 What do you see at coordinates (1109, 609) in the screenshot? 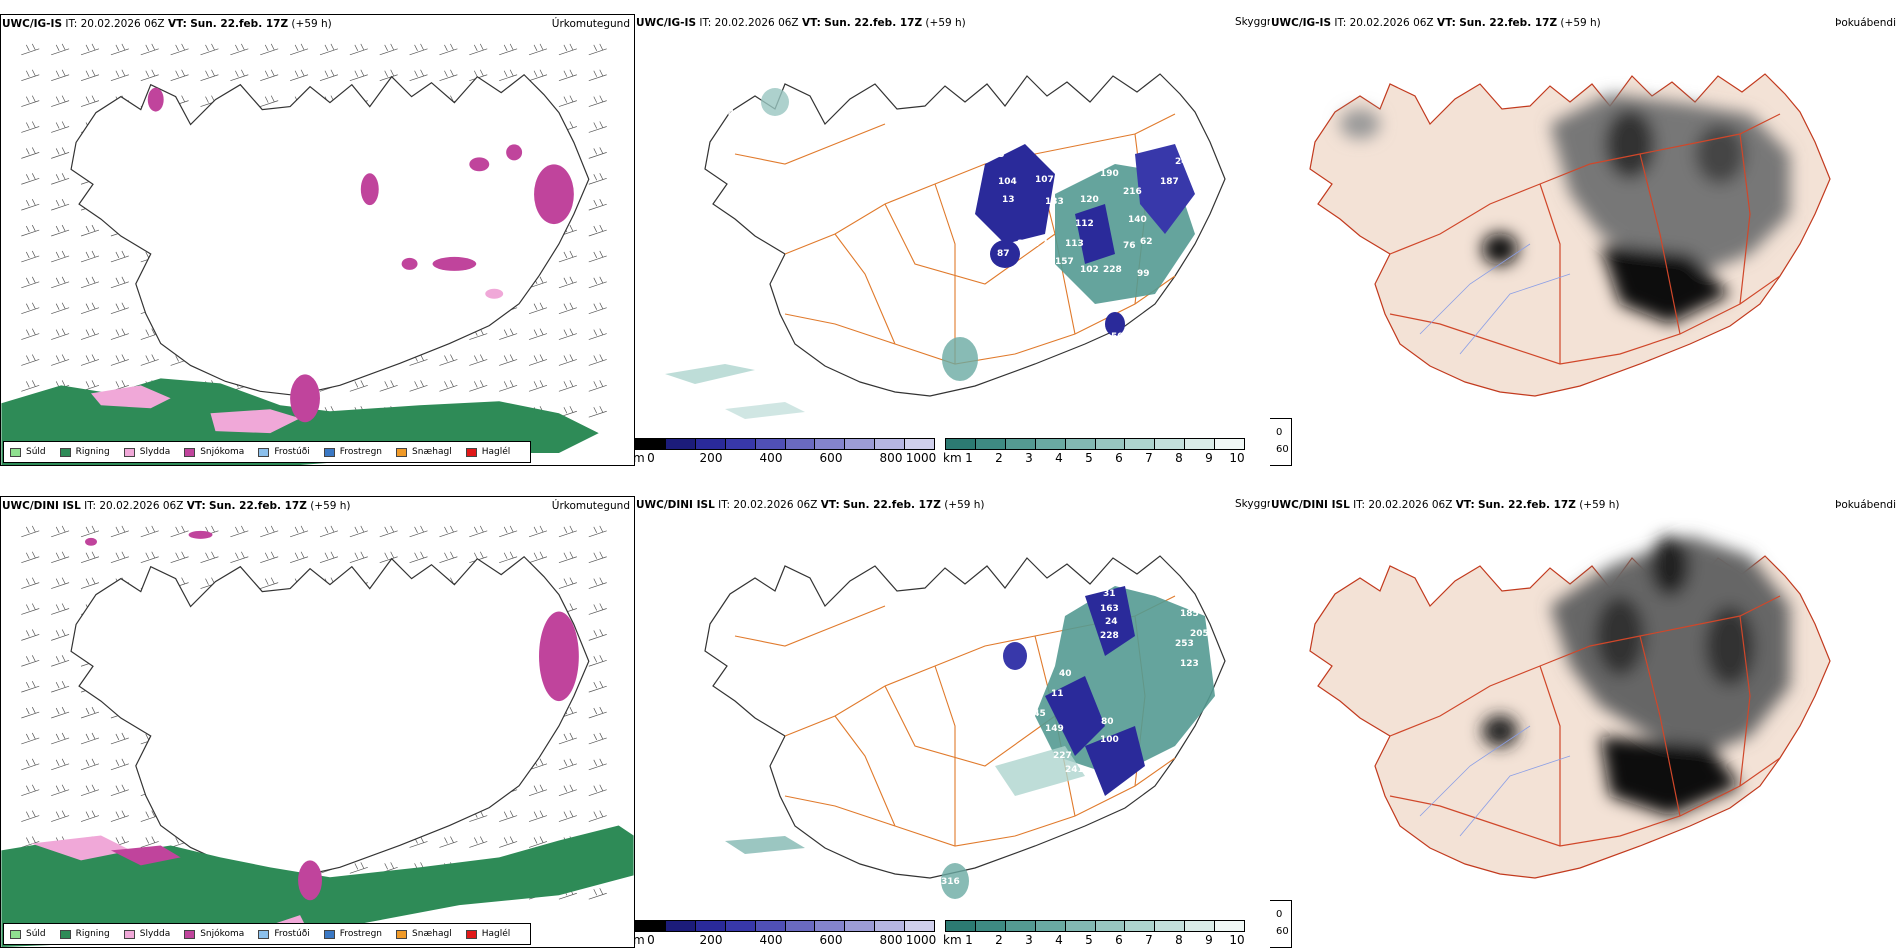
I see `visibility-label: 163` at bounding box center [1109, 609].